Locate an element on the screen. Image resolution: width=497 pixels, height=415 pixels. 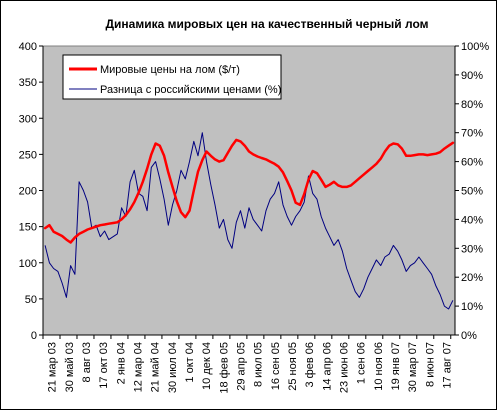
legend-box is located at coordinates (172, 77).